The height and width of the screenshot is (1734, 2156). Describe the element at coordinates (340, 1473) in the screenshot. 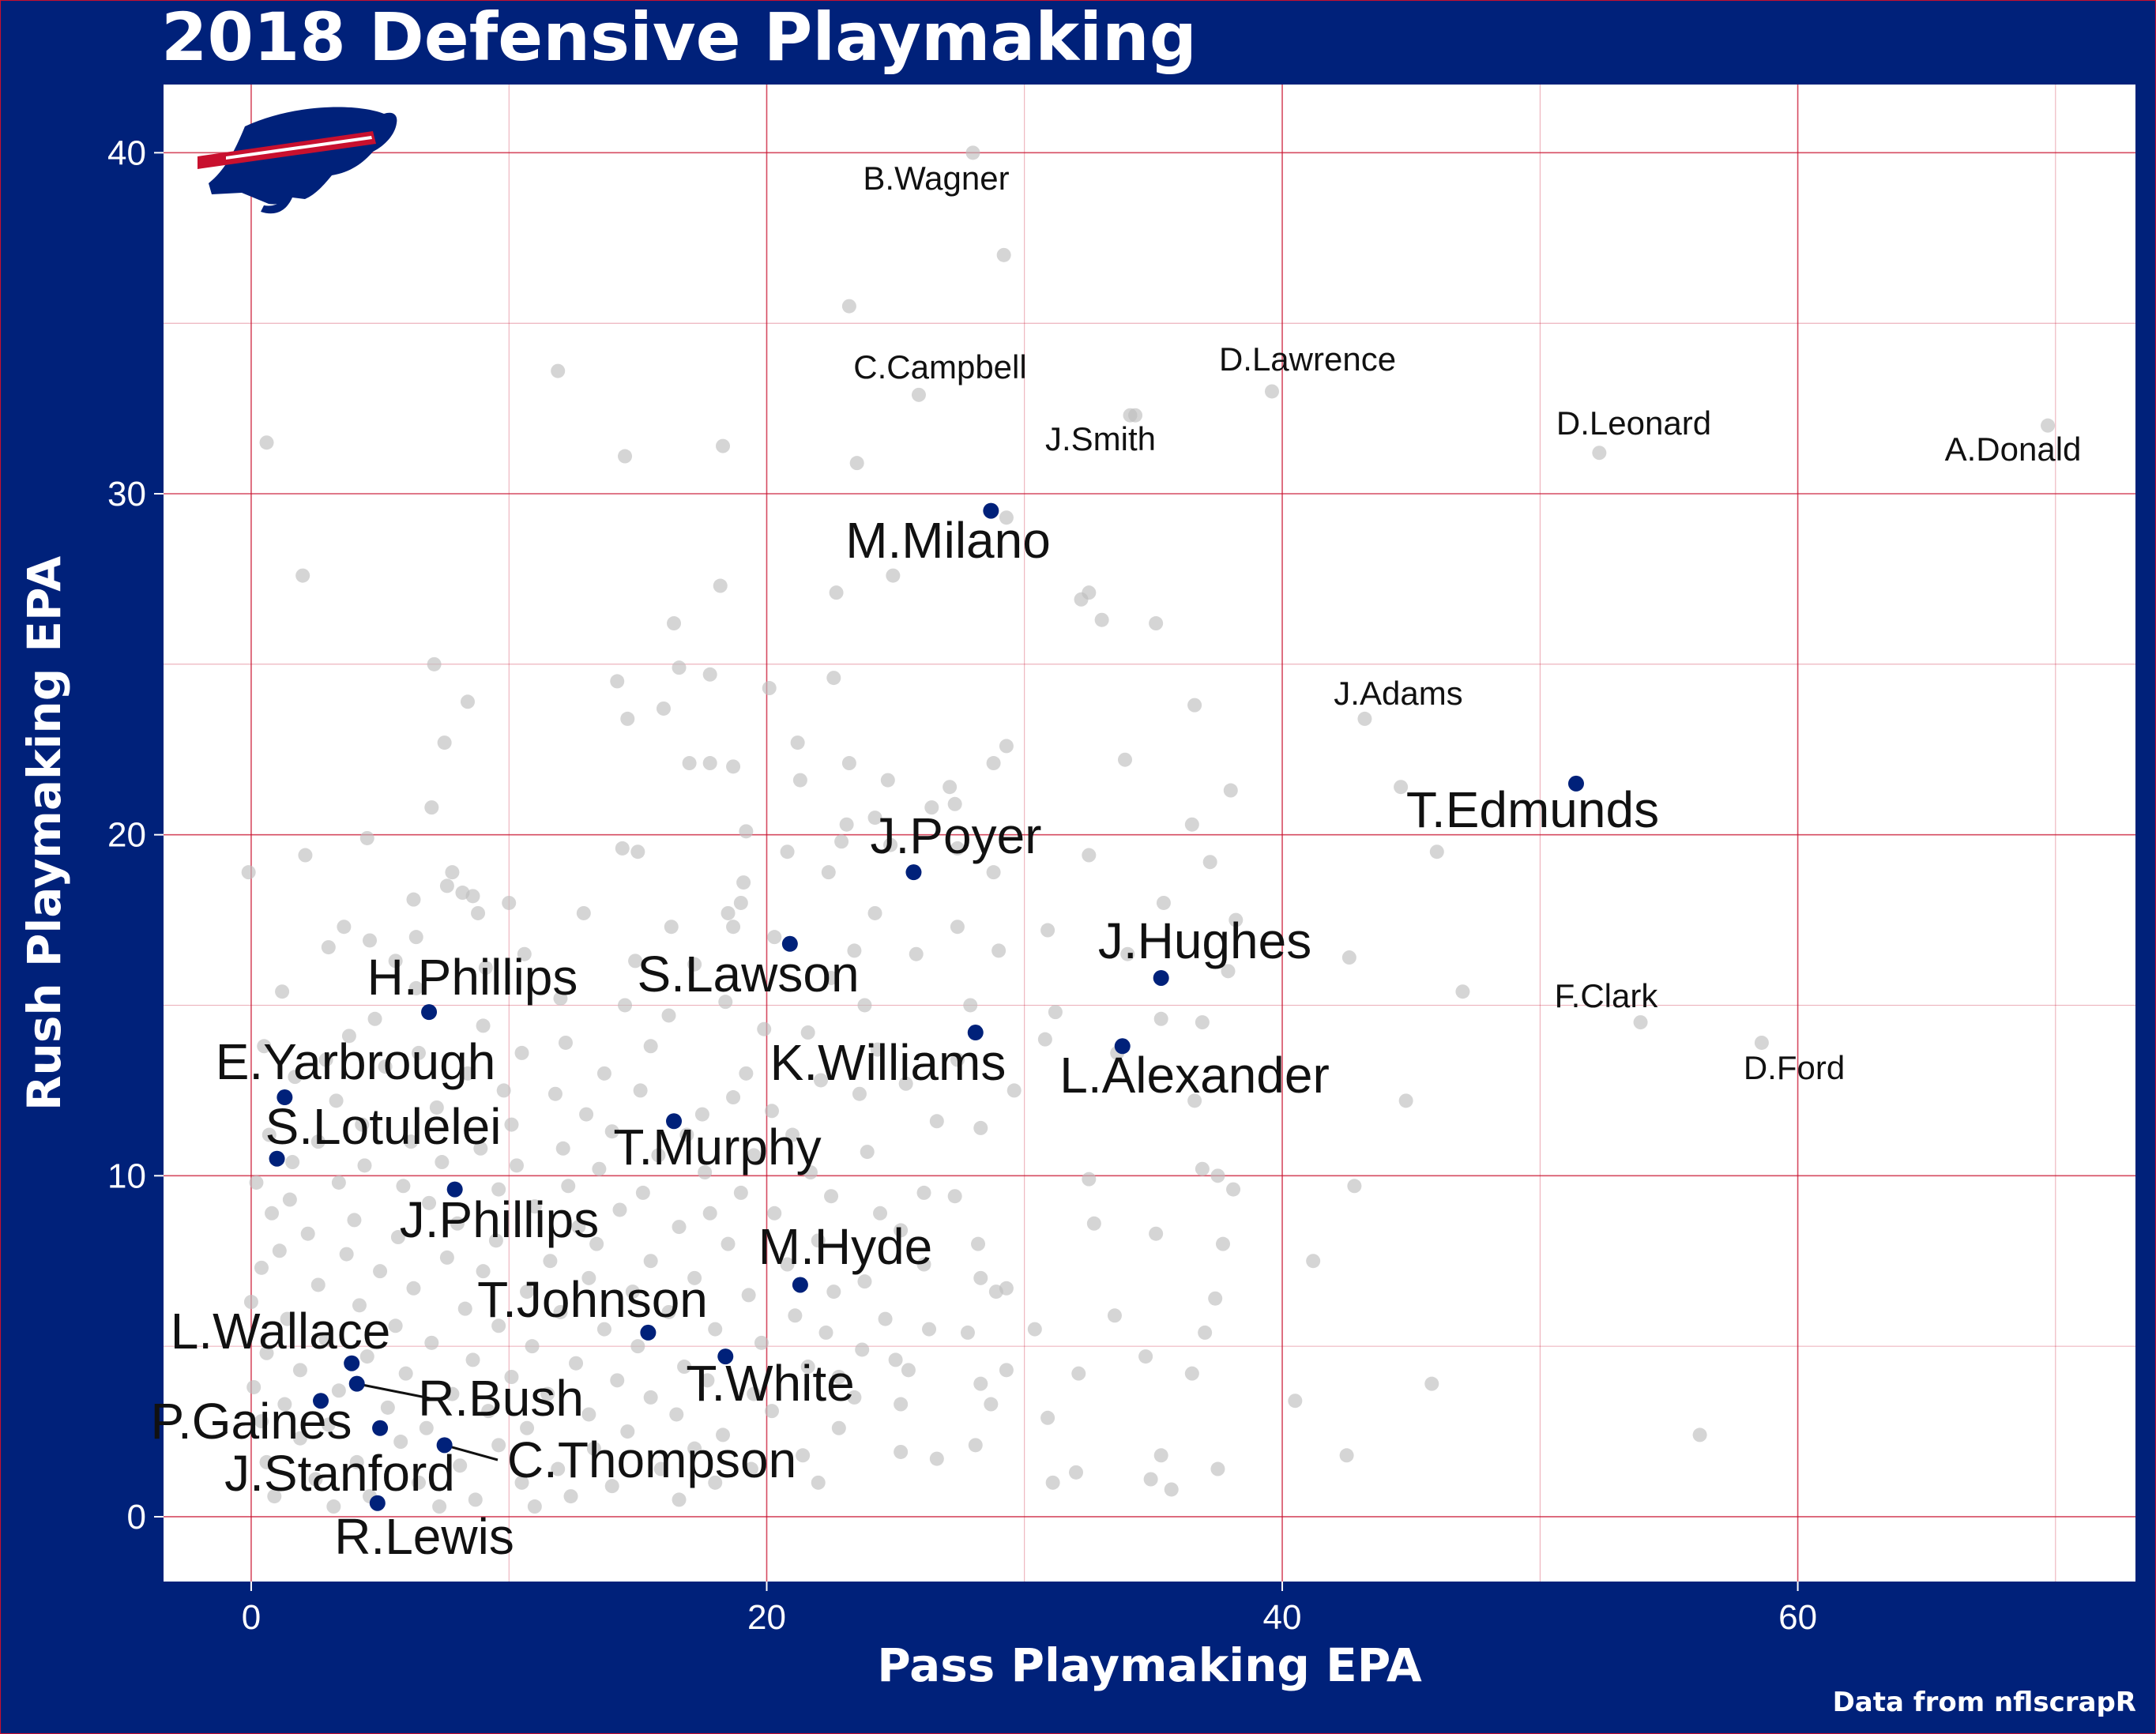

I see `highlighted-label: J.Stanford` at that location.